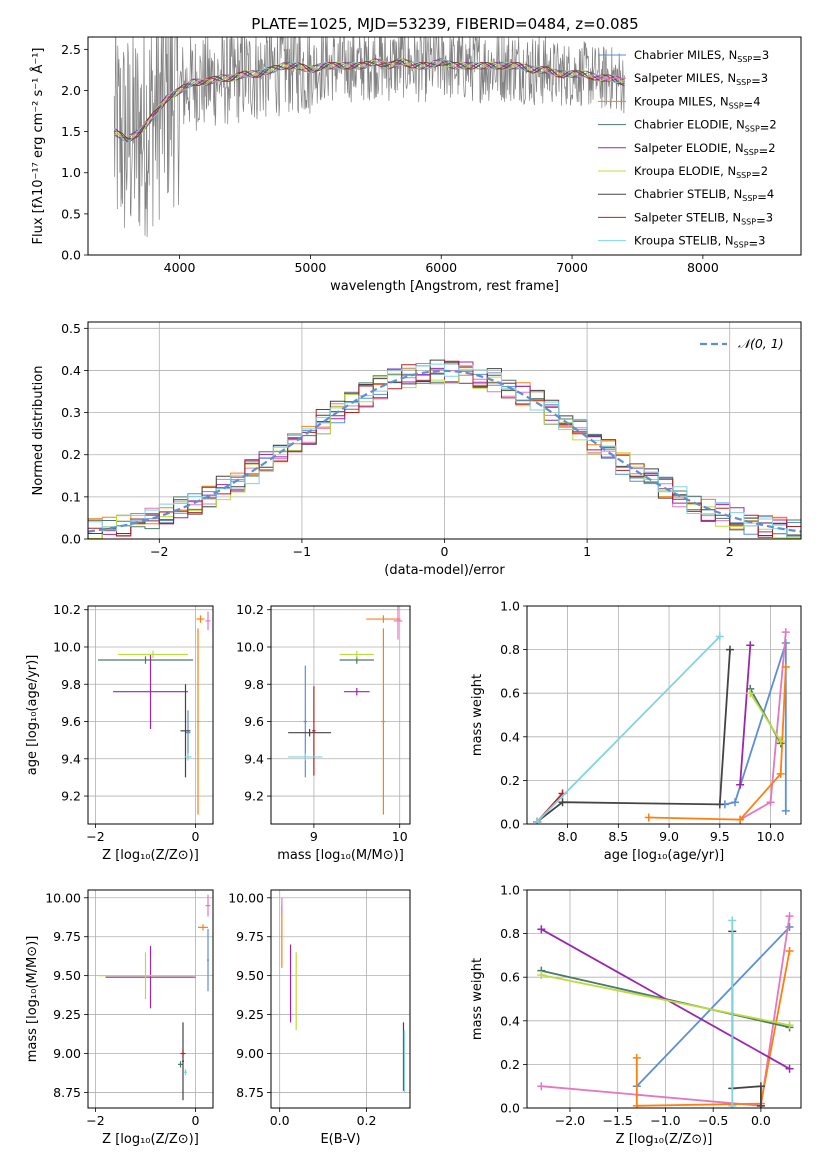 Image resolution: width=819 pixels, height=1170 pixels. Describe the element at coordinates (676, 241) in the screenshot. I see `legend-model-name: Kroupa STELIB` at that location.